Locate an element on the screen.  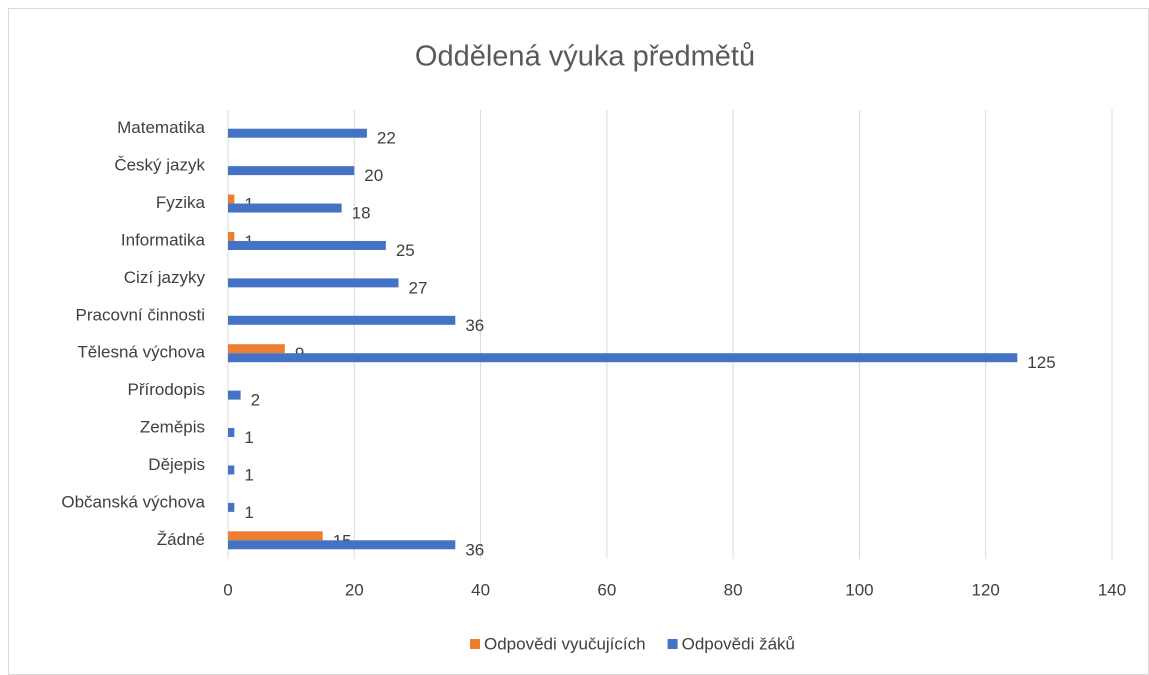
x-tick-label: 0 is located at coordinates (227, 589).